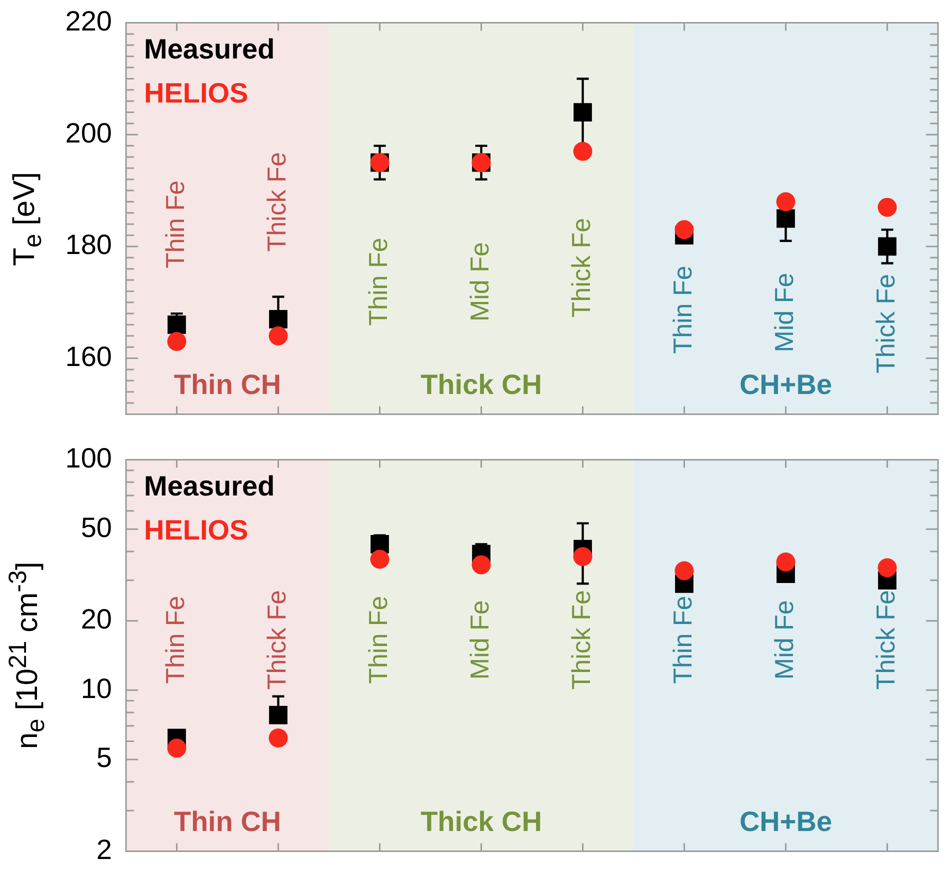 This screenshot has height=874, width=951. Describe the element at coordinates (88, 244) in the screenshot. I see `y-tick-label: 180` at that location.